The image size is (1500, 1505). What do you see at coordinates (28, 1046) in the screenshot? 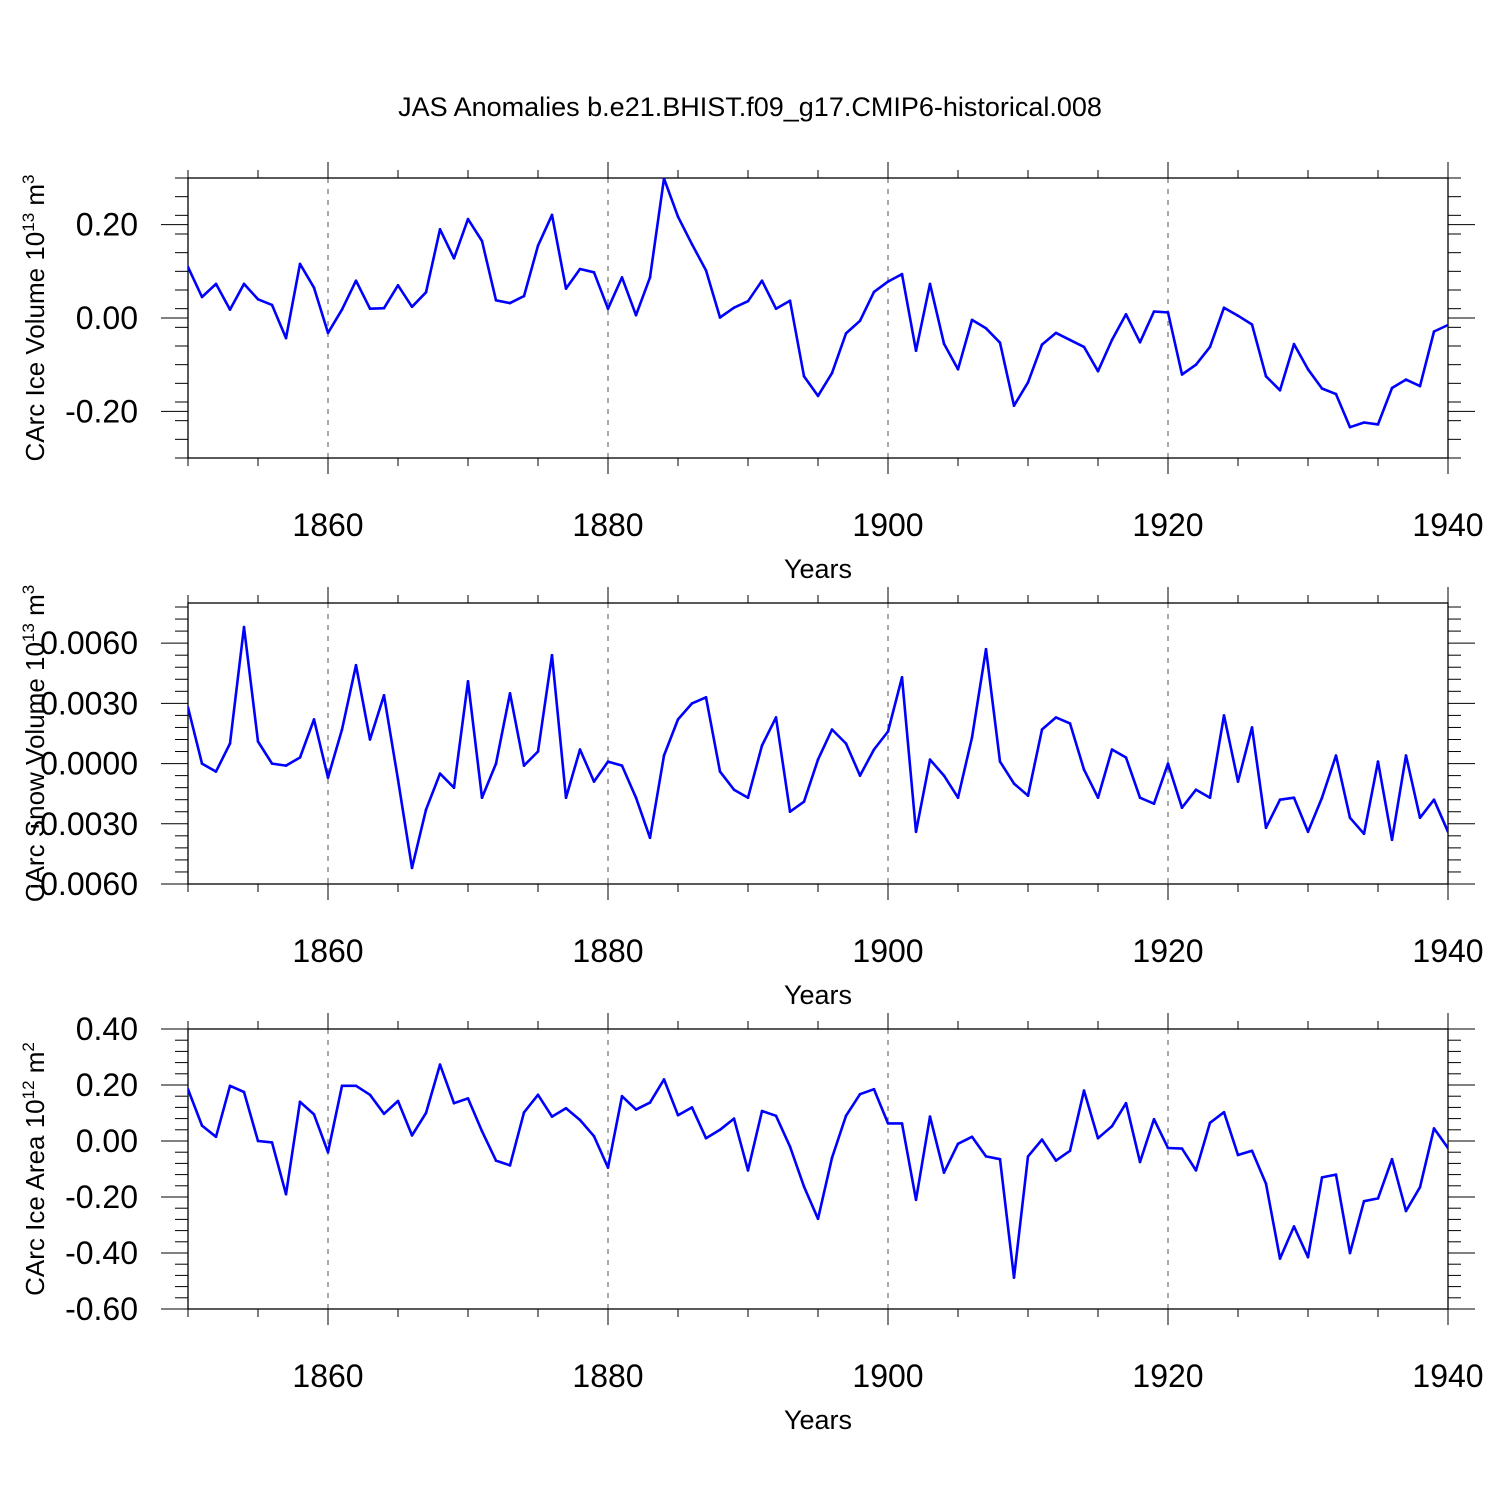
I see `y-axis-label-part: 2` at bounding box center [28, 1046].